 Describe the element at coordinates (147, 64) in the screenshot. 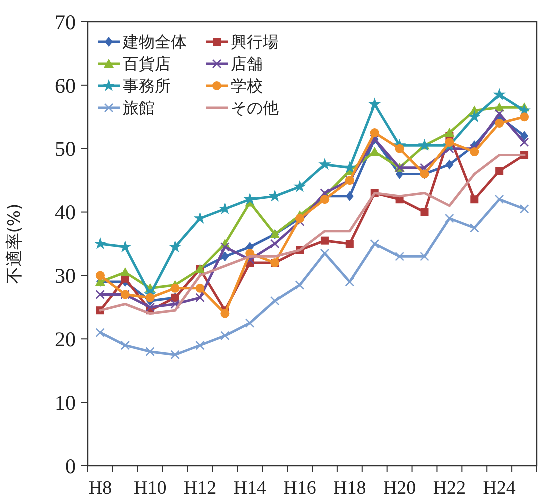

I see `legend-label: 百貨店` at that location.